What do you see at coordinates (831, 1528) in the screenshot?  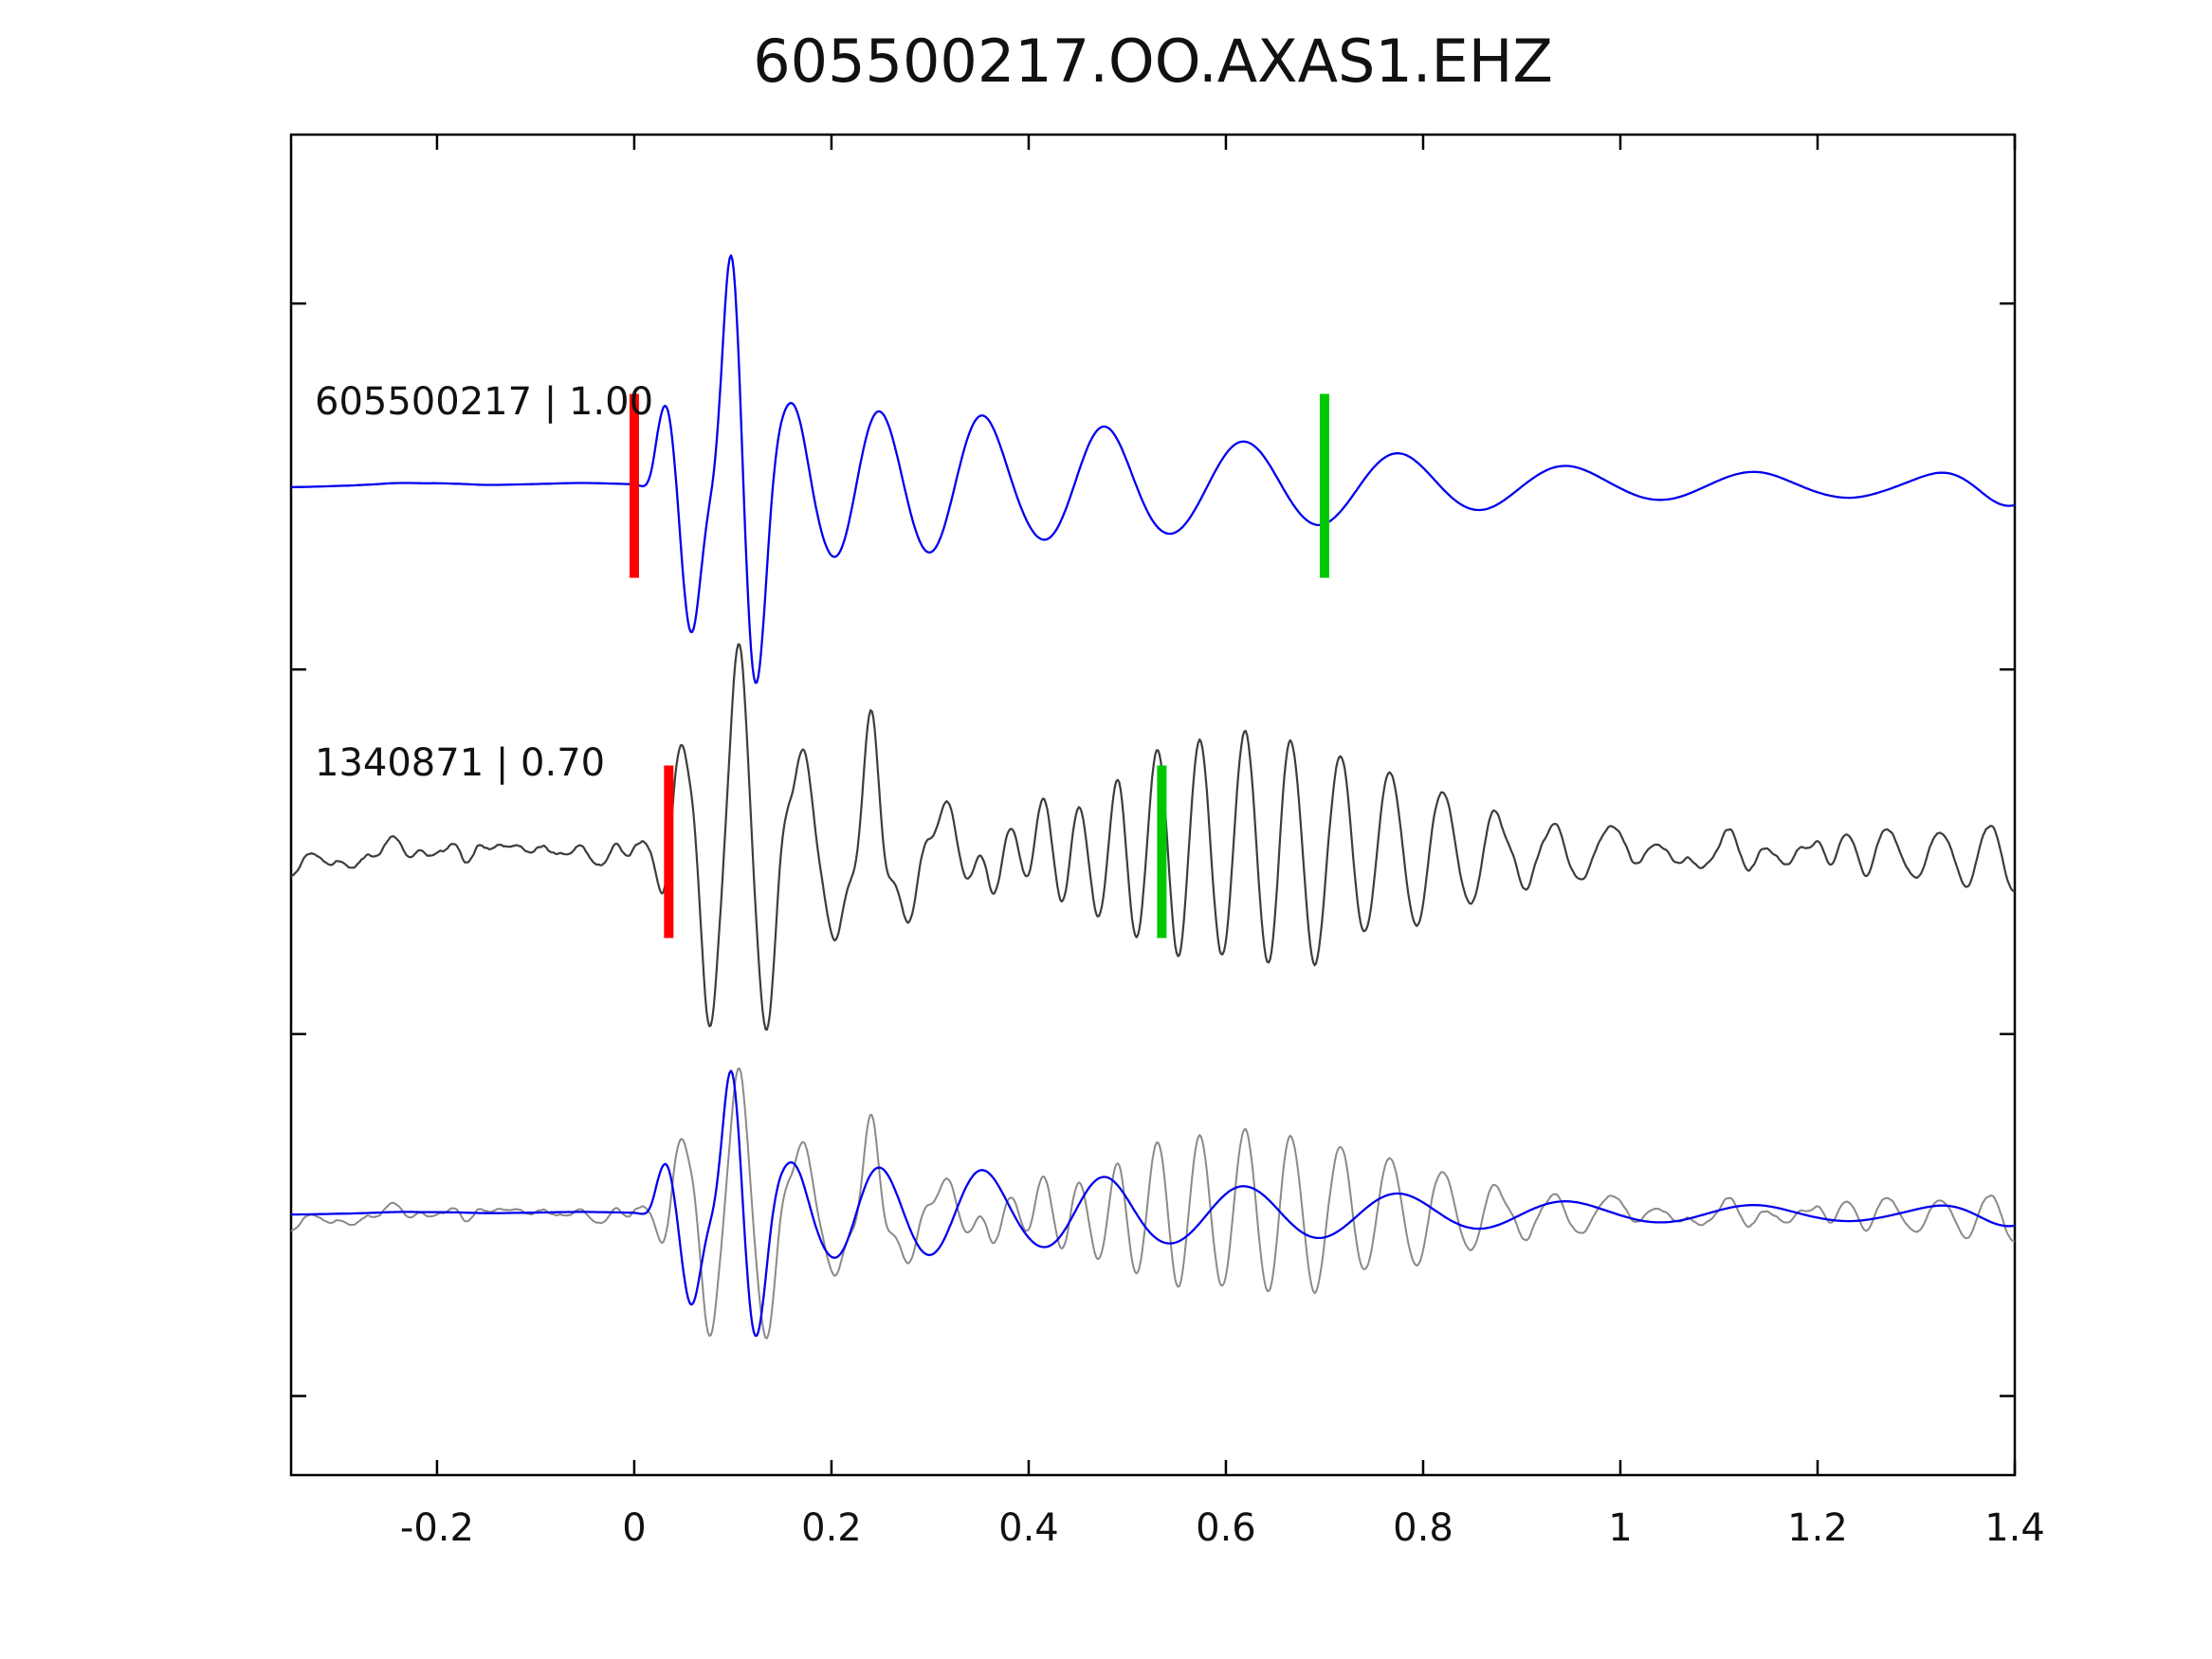 I see `x-tick-label: 0.2` at bounding box center [831, 1528].